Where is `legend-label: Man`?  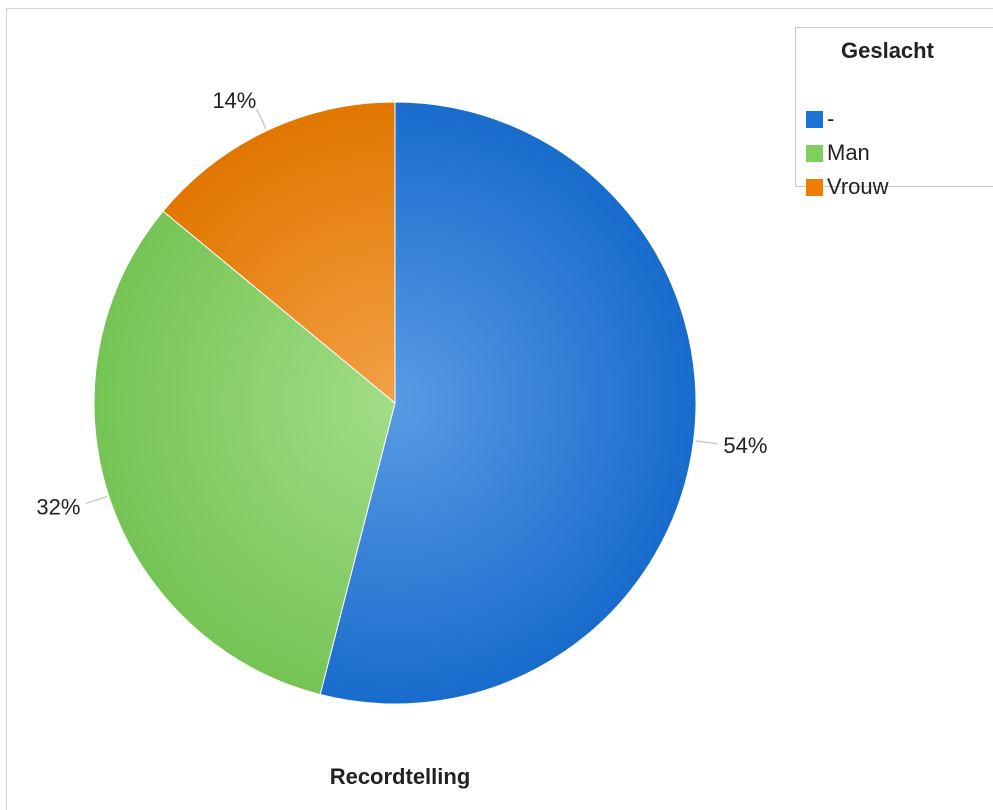 legend-label: Man is located at coordinates (848, 152).